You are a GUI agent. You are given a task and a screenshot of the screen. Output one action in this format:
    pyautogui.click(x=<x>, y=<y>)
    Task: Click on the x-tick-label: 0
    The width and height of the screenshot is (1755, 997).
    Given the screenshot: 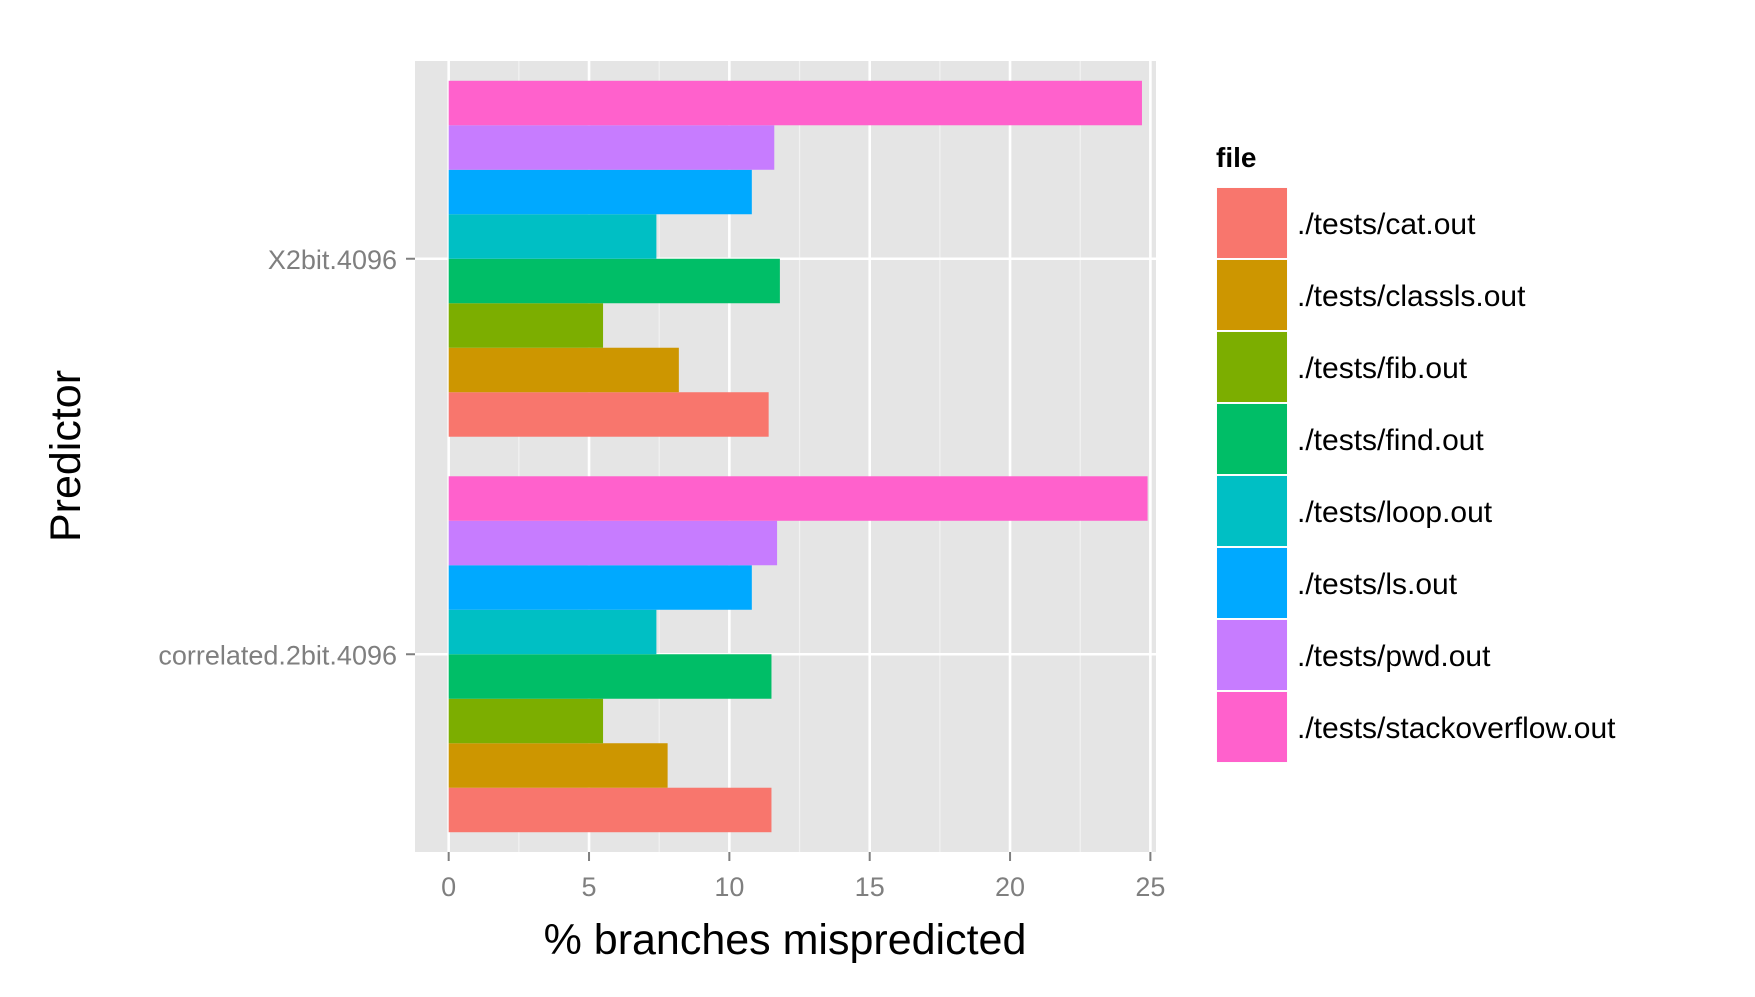 What is the action you would take?
    pyautogui.click(x=448, y=887)
    